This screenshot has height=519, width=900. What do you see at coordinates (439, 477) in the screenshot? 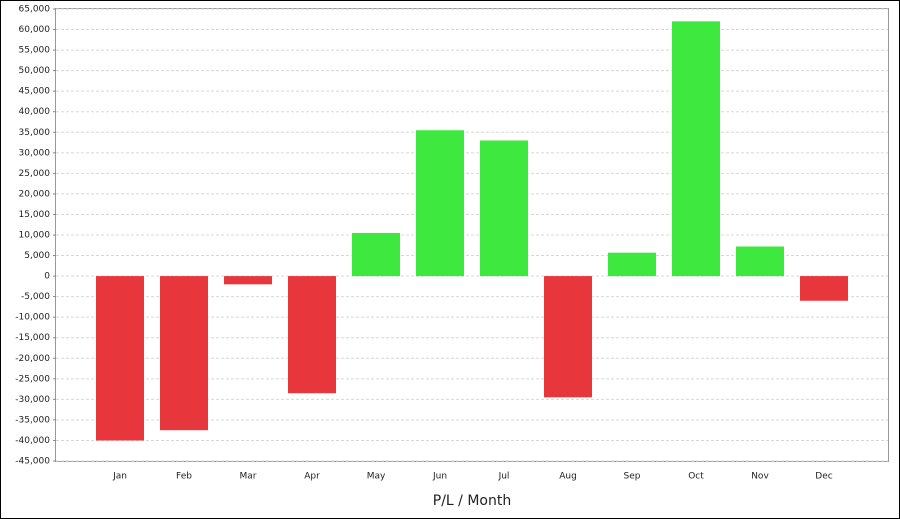
I see `x-tick-label: Jun` at bounding box center [439, 477].